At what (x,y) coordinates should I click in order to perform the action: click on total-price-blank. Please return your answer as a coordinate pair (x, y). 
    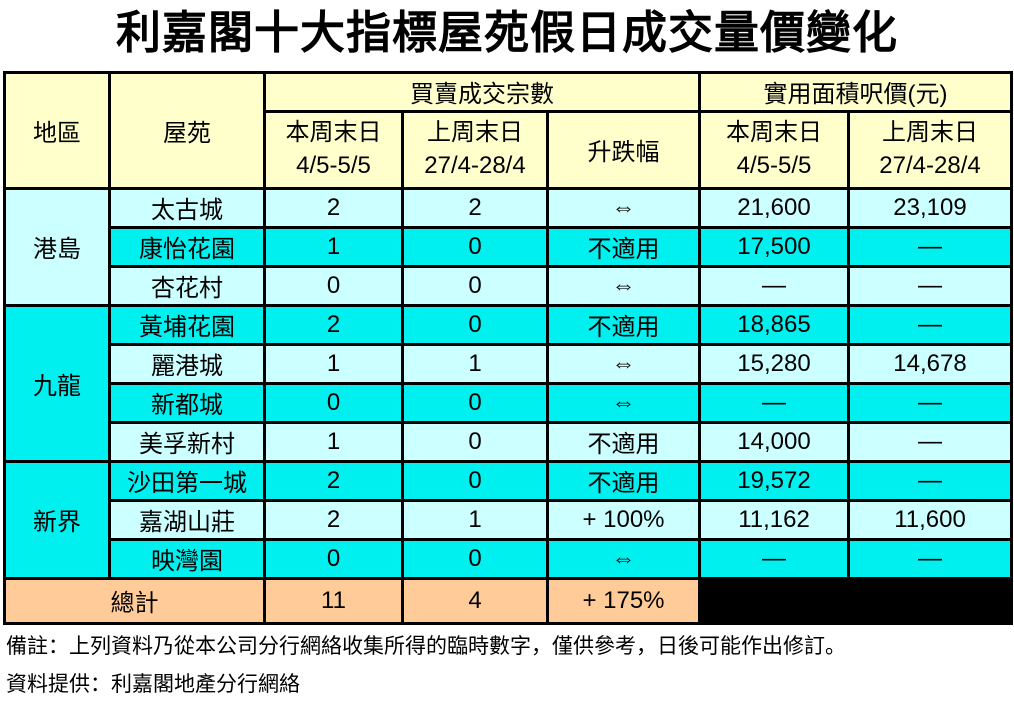
    Looking at the image, I should click on (855, 600).